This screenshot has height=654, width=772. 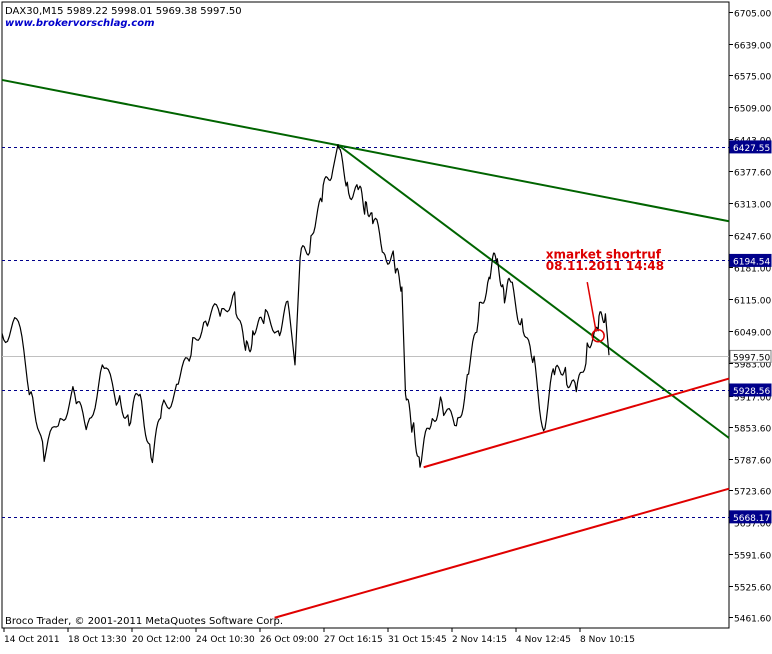 What do you see at coordinates (752, 430) in the screenshot?
I see `y-tick-label-13: 5853.60` at bounding box center [752, 430].